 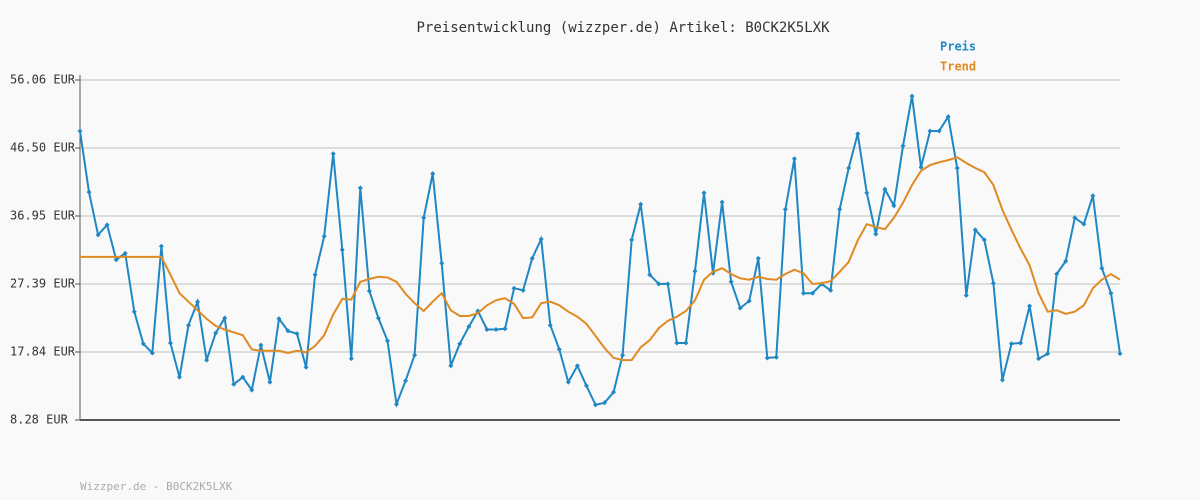 What do you see at coordinates (43, 351) in the screenshot?
I see `y-tick-label: 17.84 EUR` at bounding box center [43, 351].